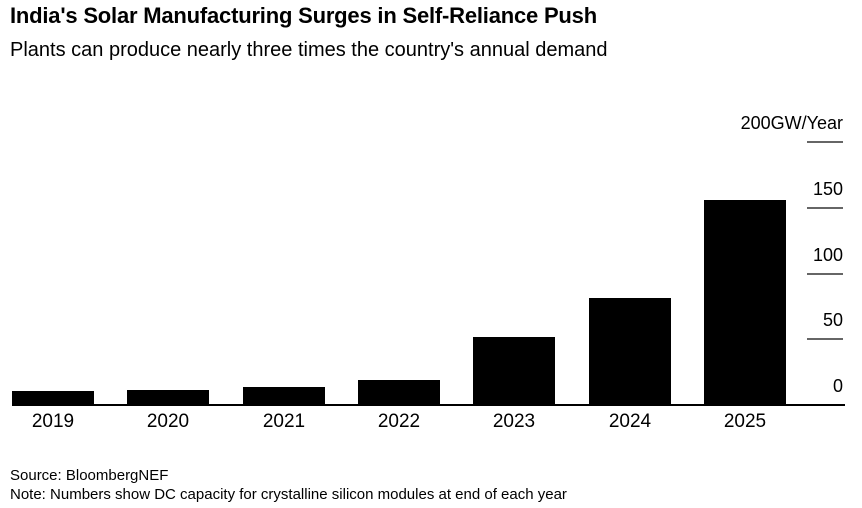 Image resolution: width=862 pixels, height=508 pixels. I want to click on bar-2021, so click(284, 395).